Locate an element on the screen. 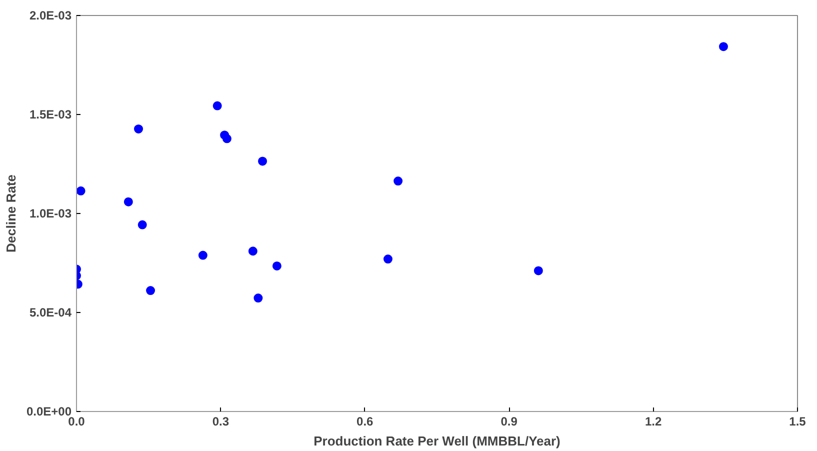  x-tick-label: 0.9 is located at coordinates (509, 421).